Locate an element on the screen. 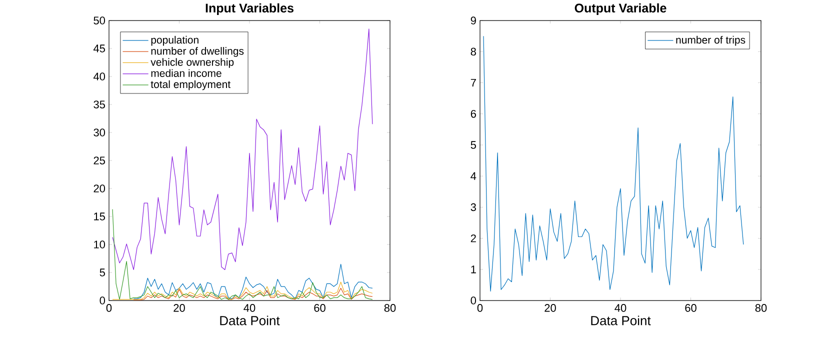  y-tick-label: 35 is located at coordinates (99, 104).